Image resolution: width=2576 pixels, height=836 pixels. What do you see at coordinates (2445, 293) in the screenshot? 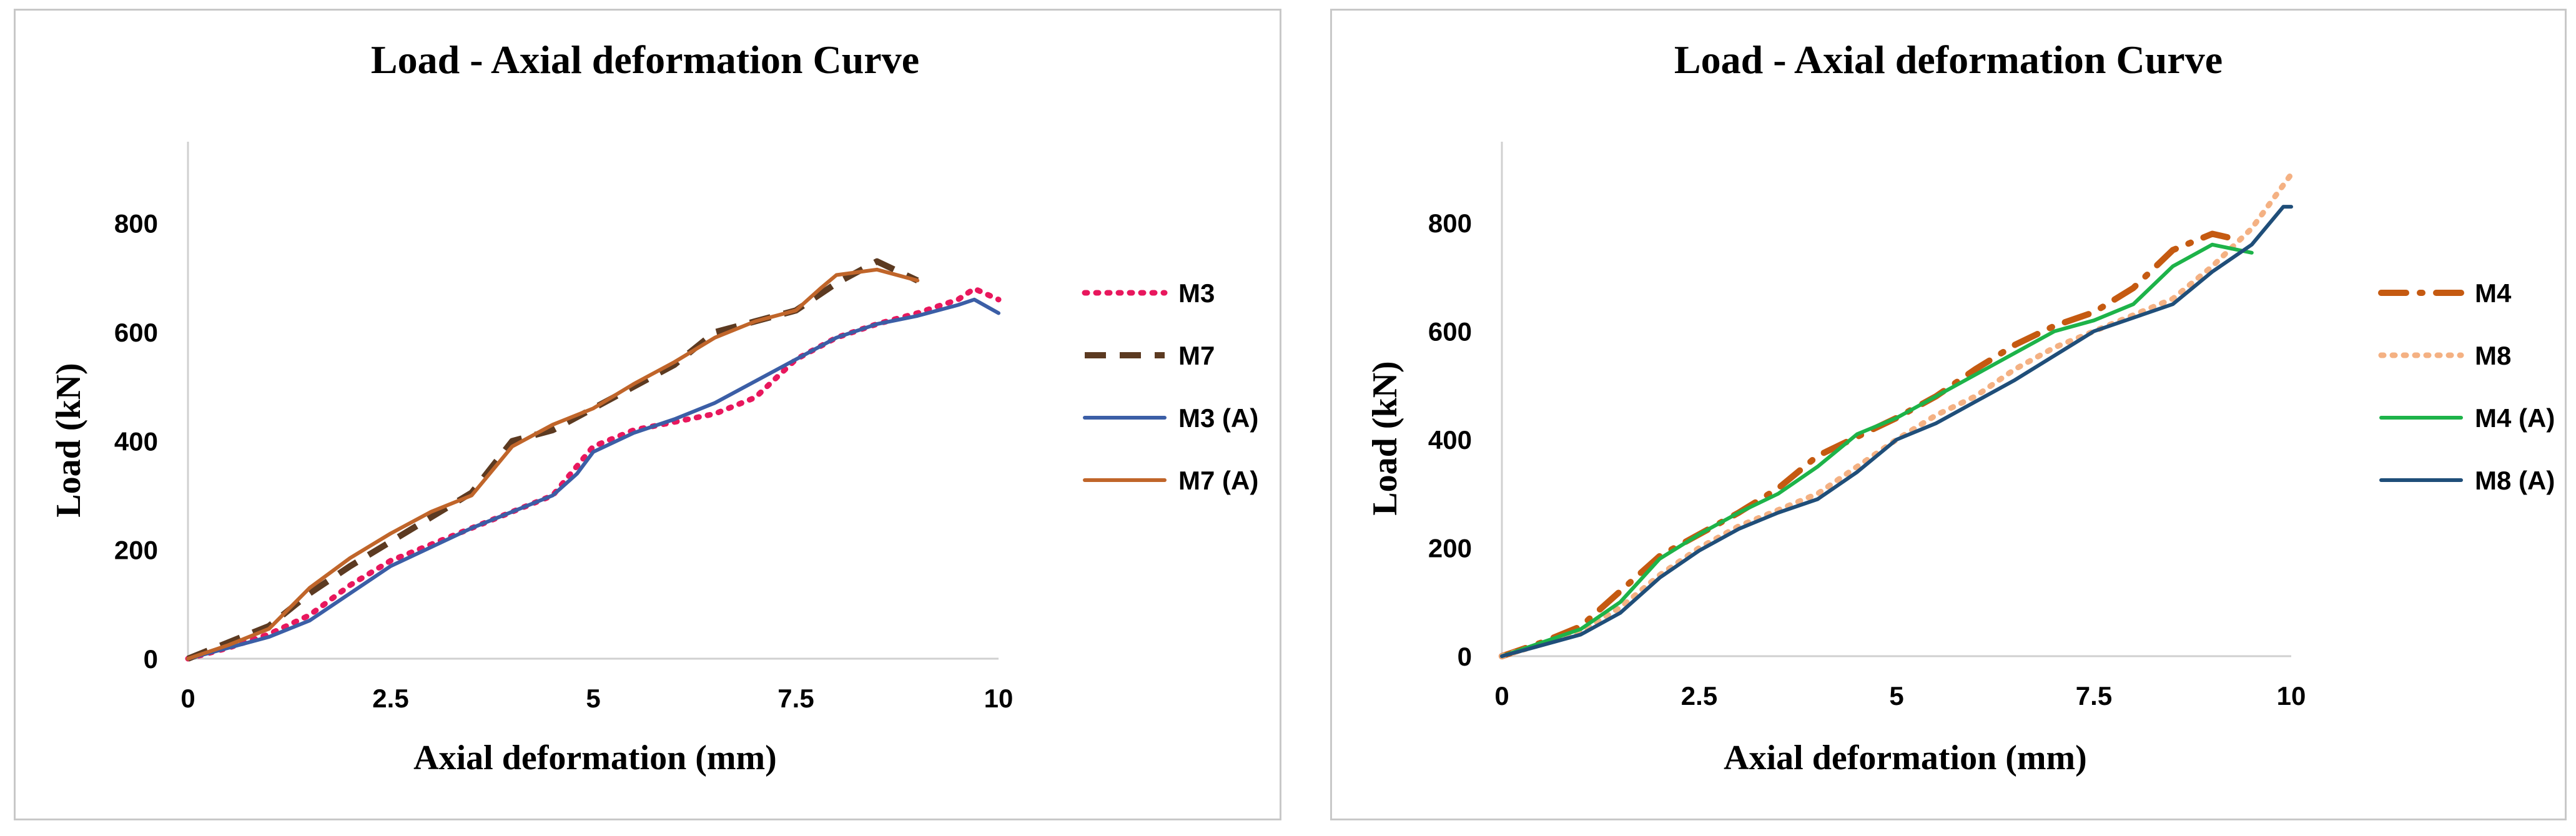
I see `legend-item: M4` at bounding box center [2445, 293].